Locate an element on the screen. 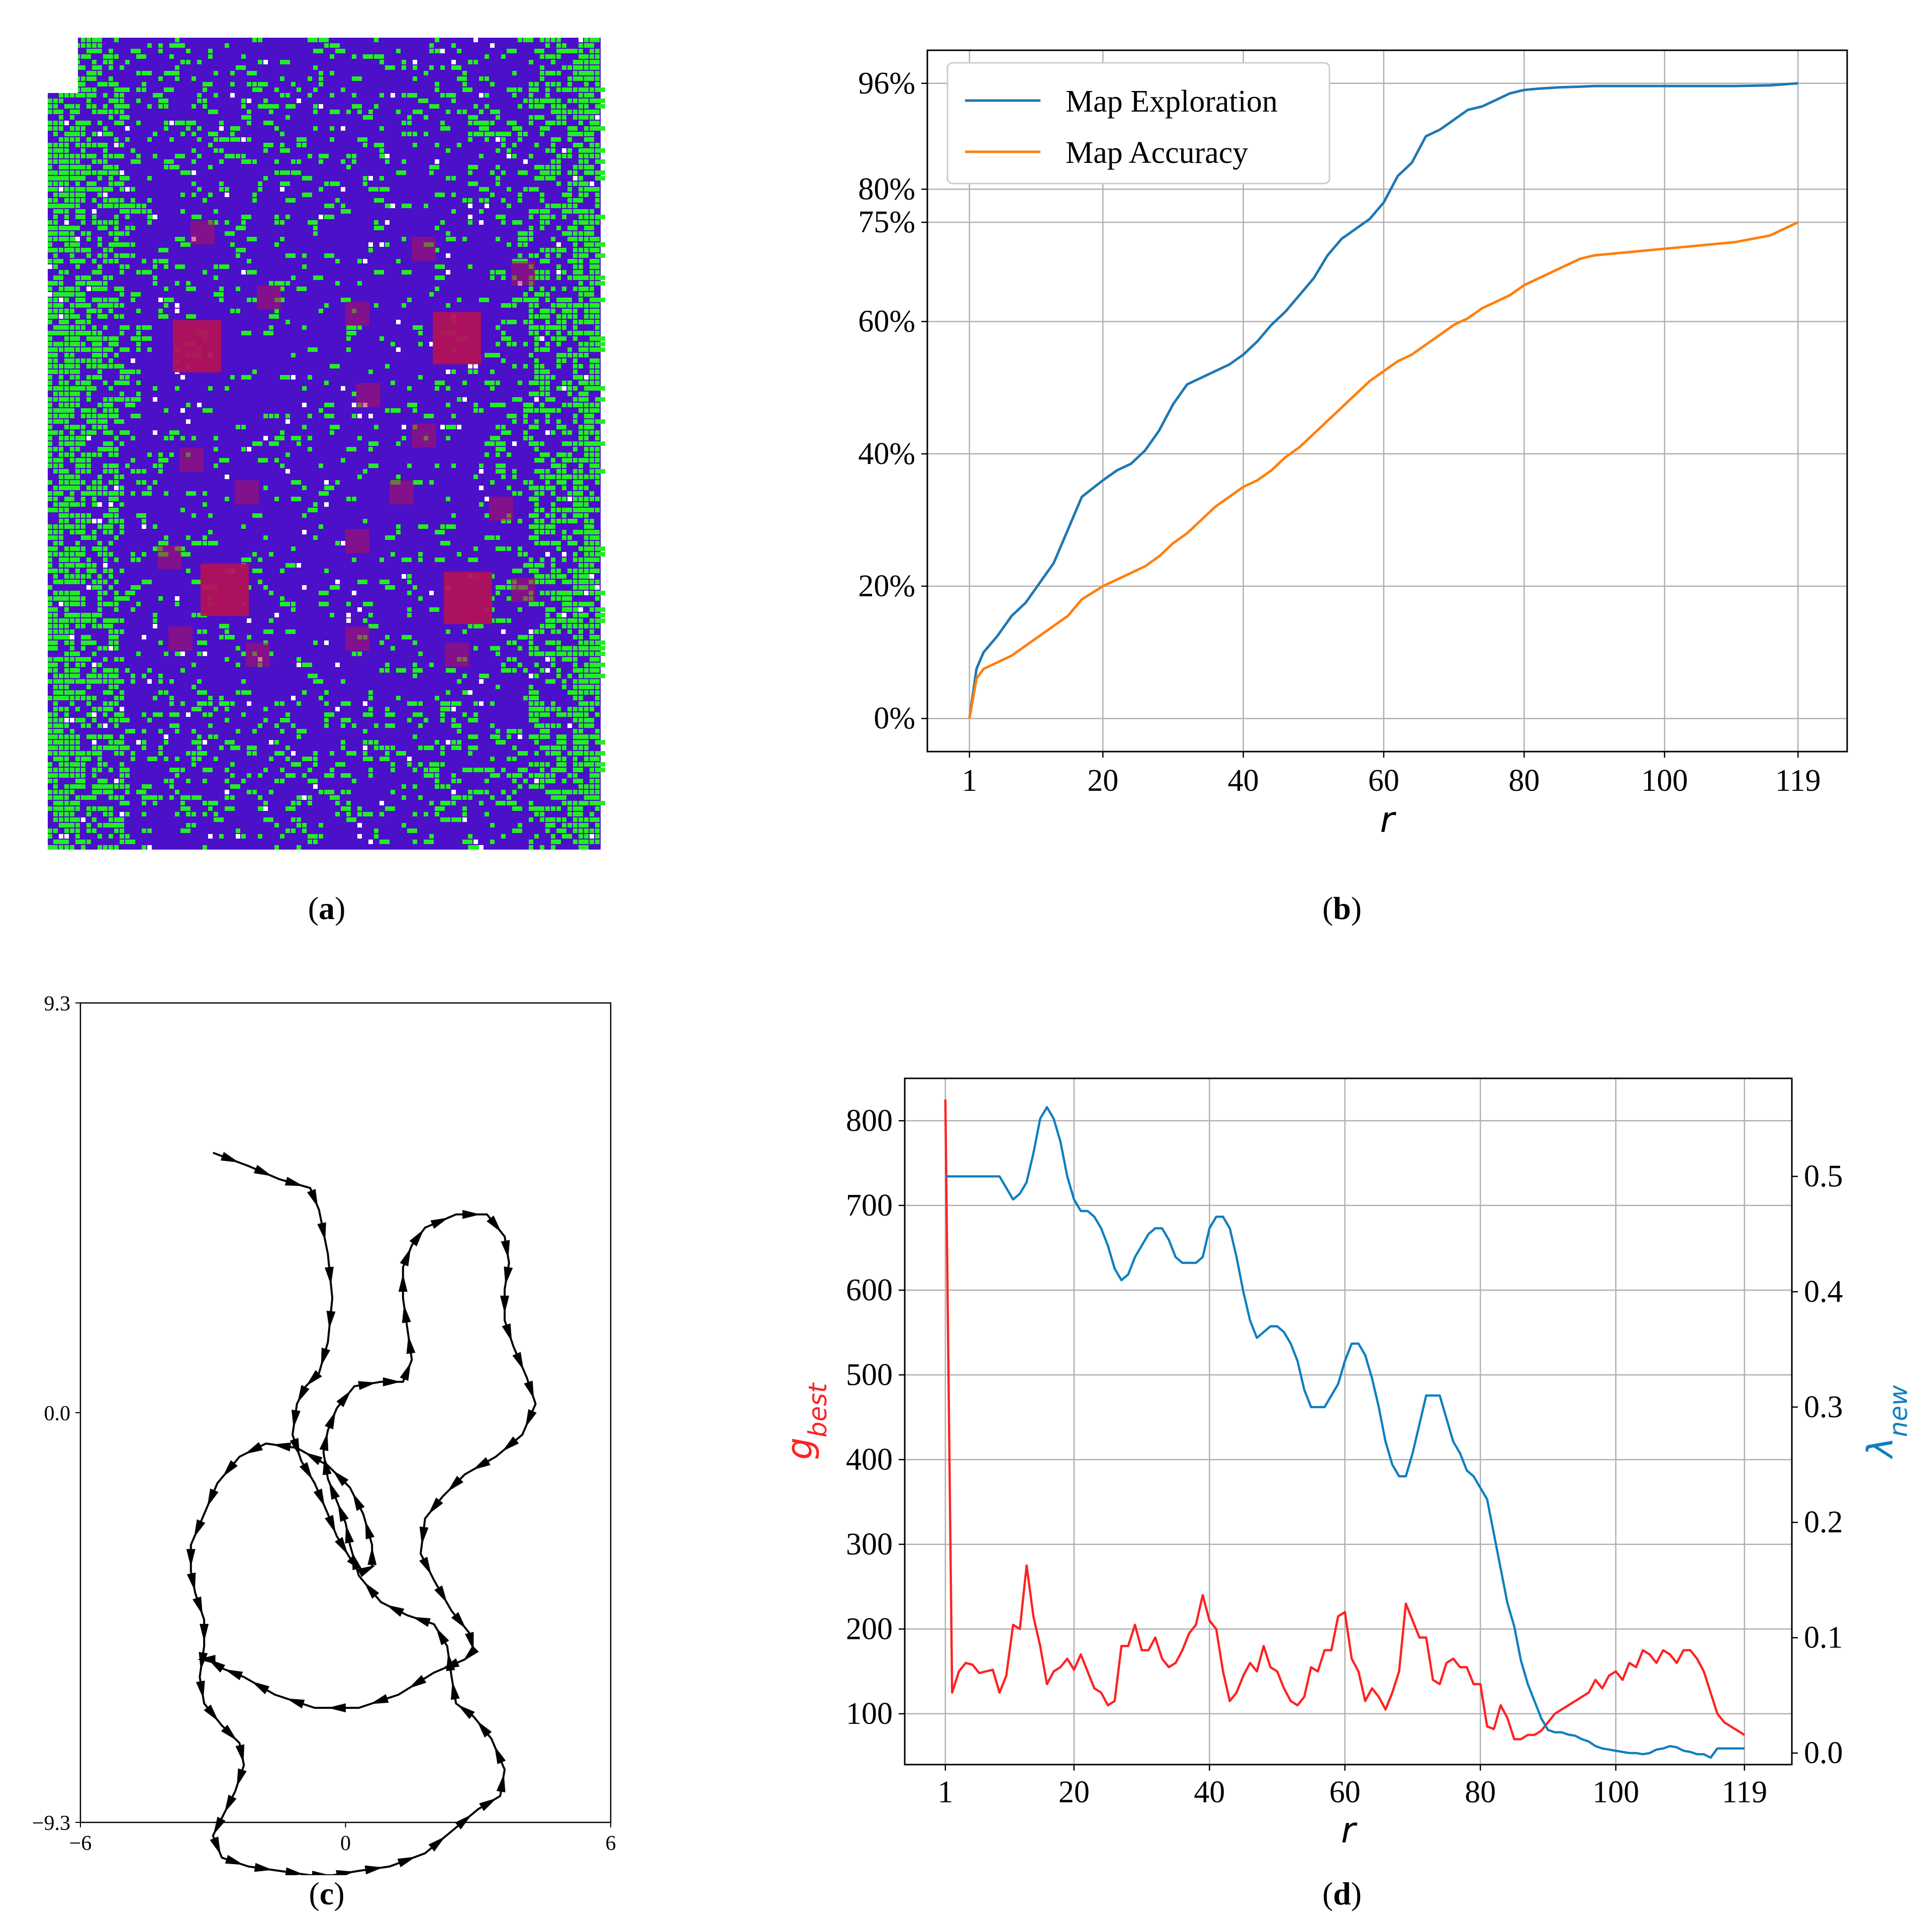  tick-label-y-300: 300 is located at coordinates (869, 1544).